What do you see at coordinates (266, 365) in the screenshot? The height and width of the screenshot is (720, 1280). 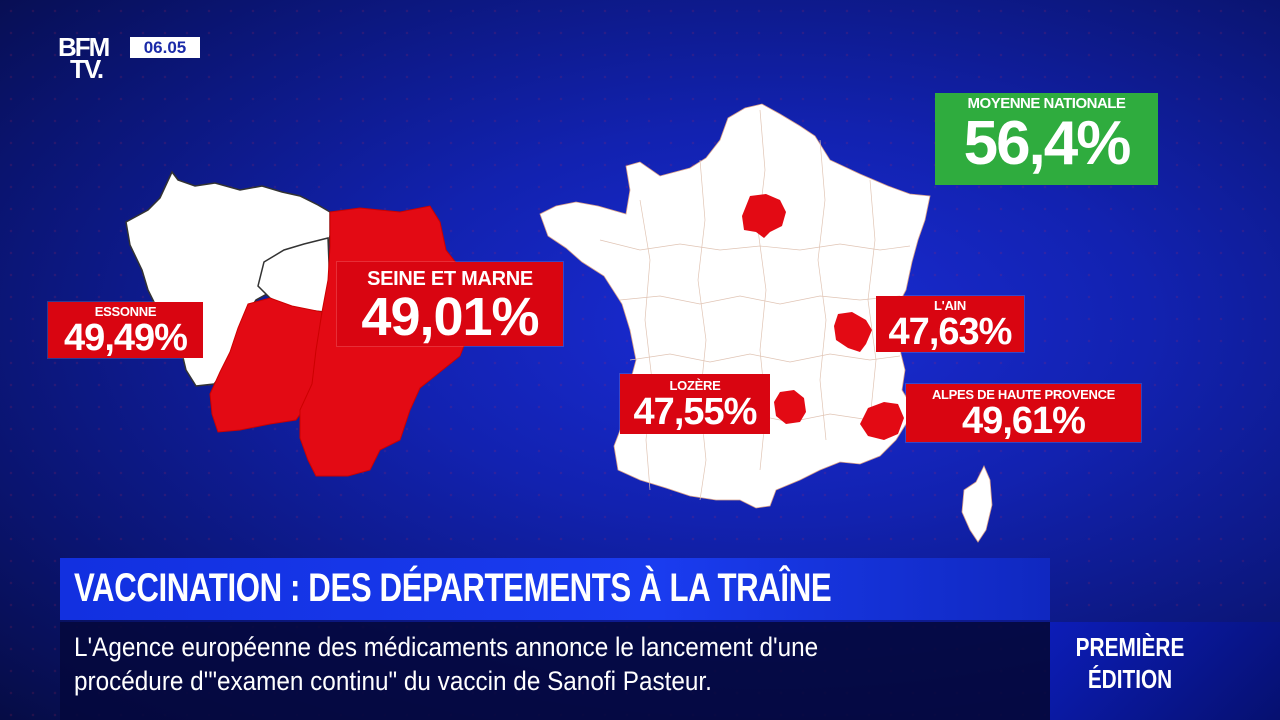 I see `essonne-region` at bounding box center [266, 365].